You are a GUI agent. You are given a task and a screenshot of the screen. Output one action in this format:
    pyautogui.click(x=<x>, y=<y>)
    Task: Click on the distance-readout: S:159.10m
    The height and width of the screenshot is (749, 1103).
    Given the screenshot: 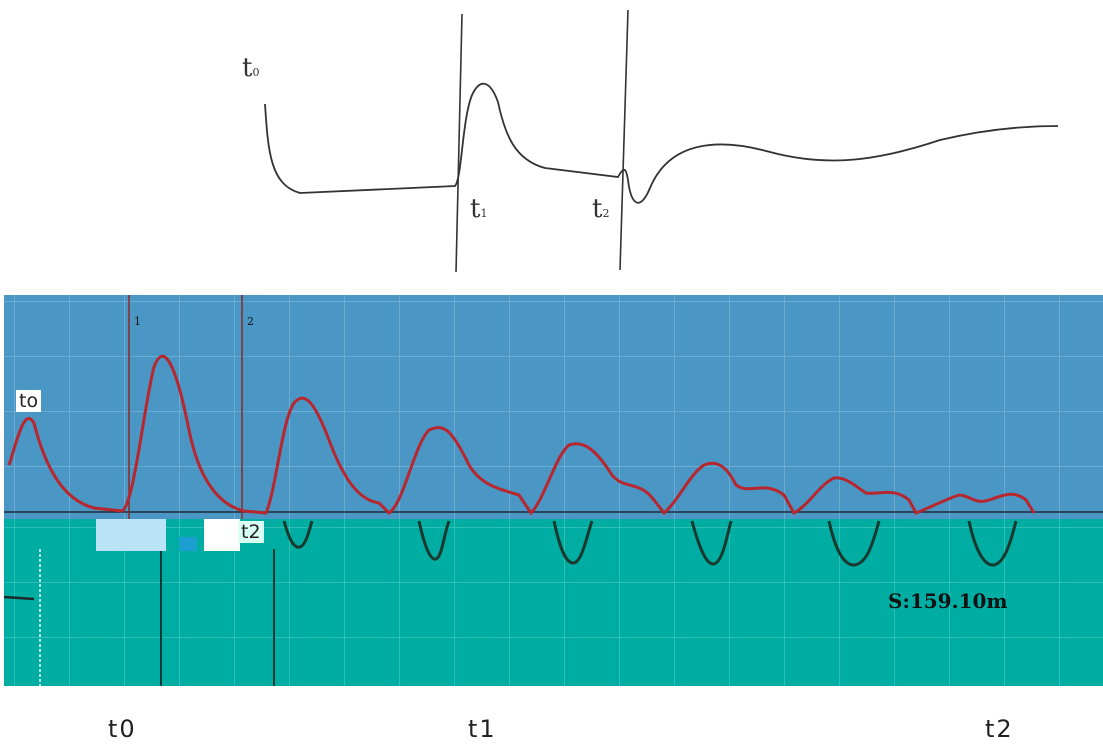 What is the action you would take?
    pyautogui.click(x=948, y=601)
    